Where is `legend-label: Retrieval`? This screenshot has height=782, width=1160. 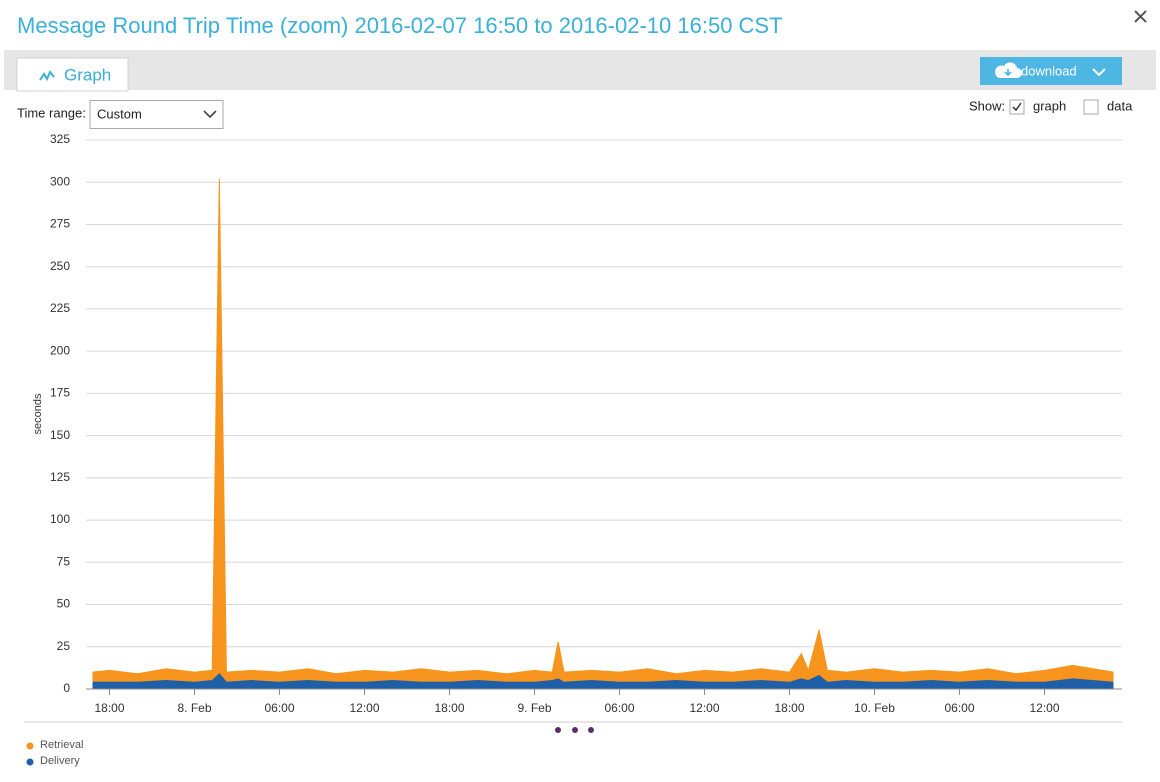 legend-label: Retrieval is located at coordinates (61, 745).